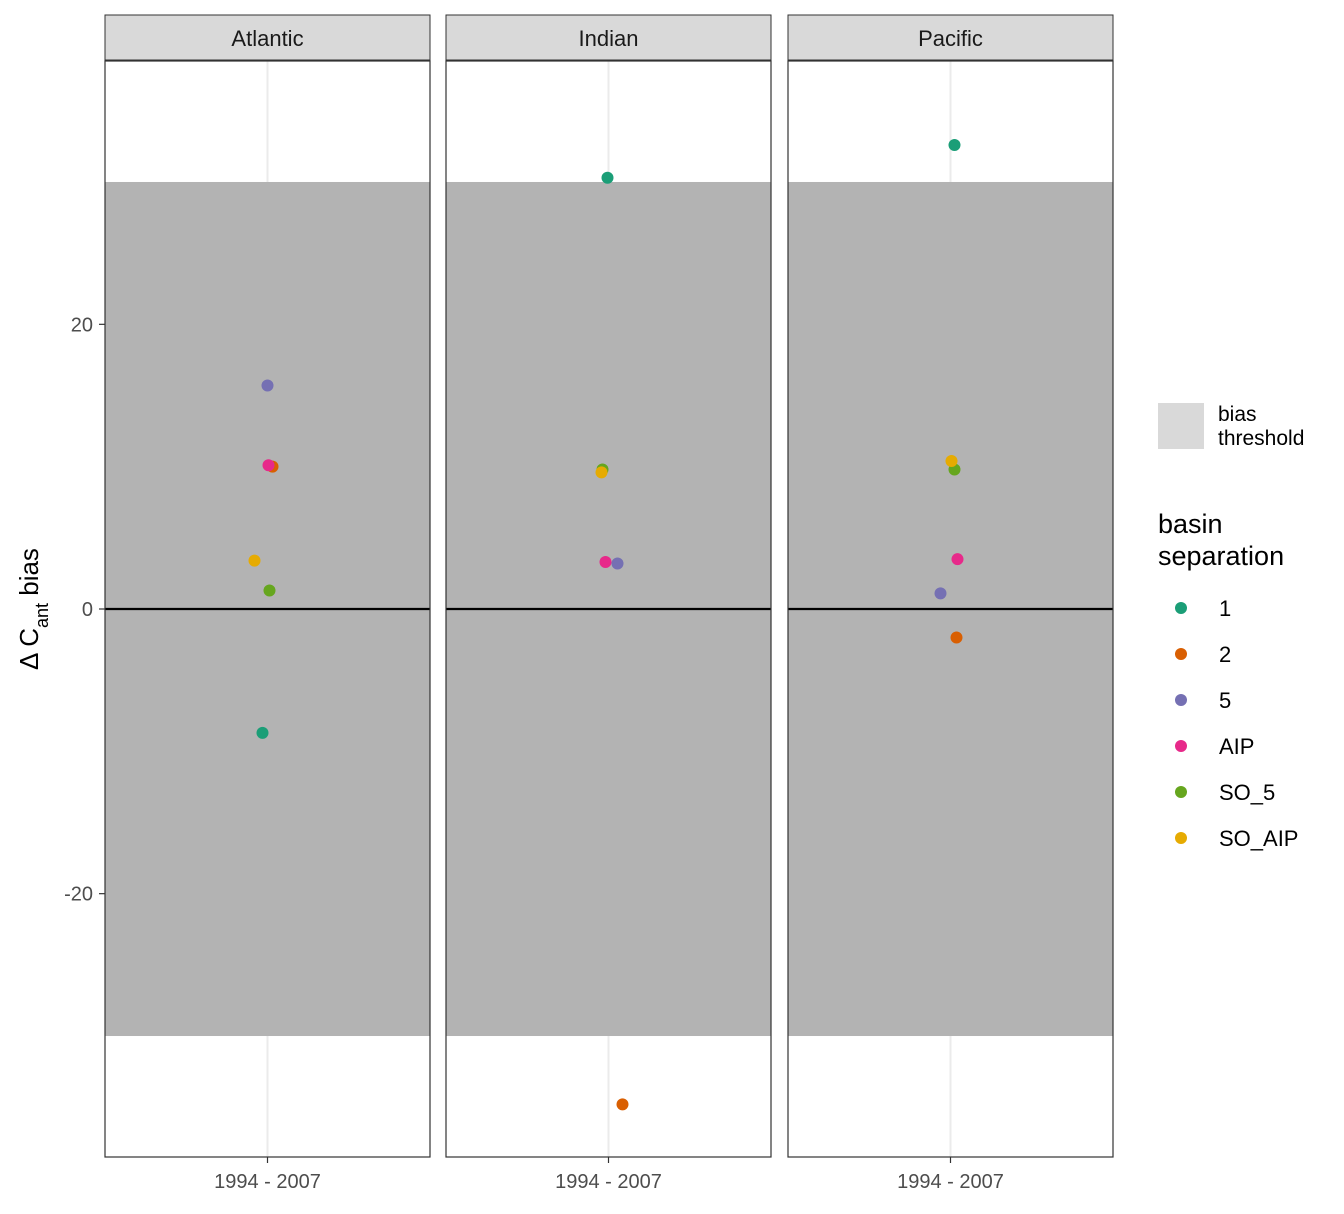 This screenshot has height=1214, width=1344. I want to click on legend-threshold-label: bias, so click(1237, 414).